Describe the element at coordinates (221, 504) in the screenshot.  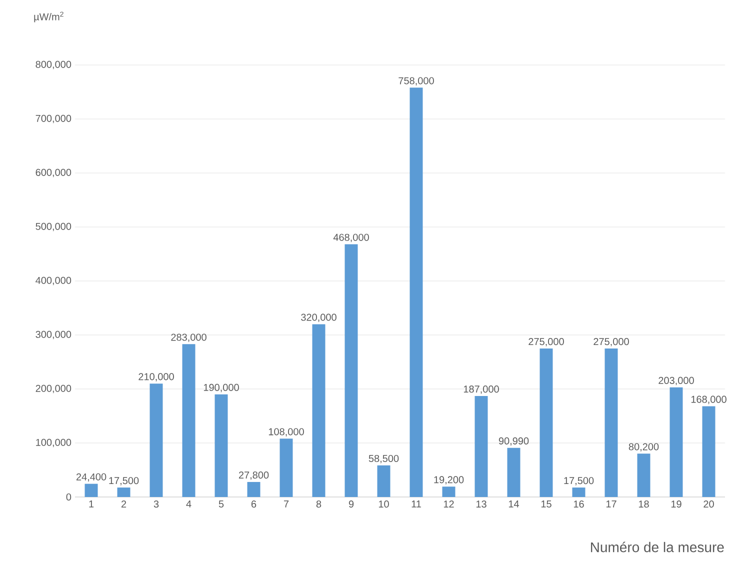
I see `x-tick-label: 5` at that location.